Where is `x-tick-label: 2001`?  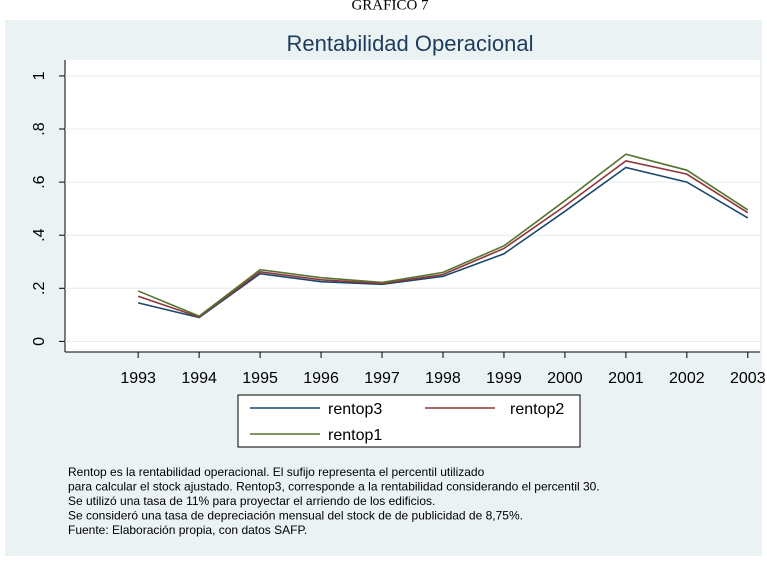
x-tick-label: 2001 is located at coordinates (626, 378).